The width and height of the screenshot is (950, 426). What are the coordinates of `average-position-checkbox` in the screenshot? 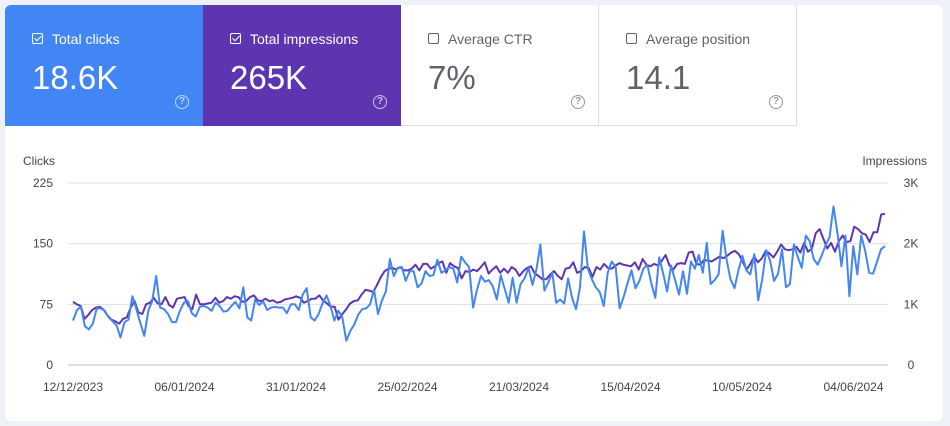 It's located at (631, 38).